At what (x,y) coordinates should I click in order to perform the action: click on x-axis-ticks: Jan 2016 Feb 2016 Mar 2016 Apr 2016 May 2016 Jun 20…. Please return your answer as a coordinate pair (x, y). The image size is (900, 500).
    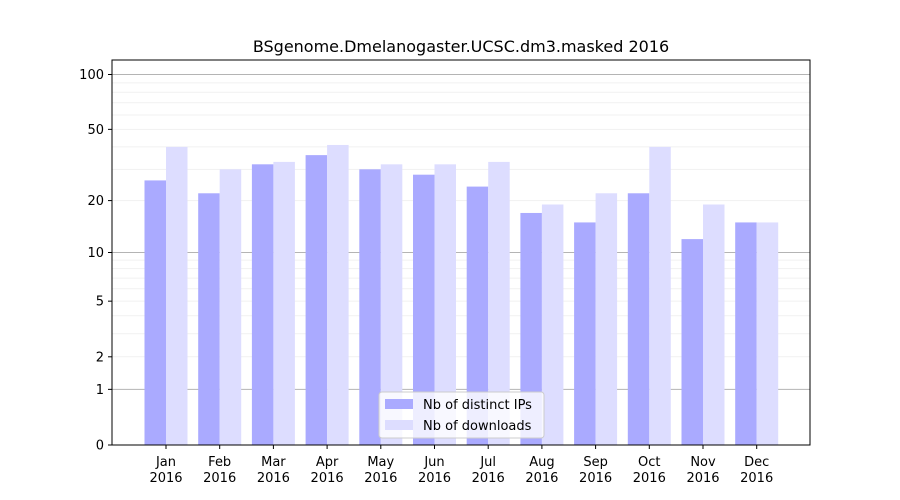
    Looking at the image, I should click on (461, 465).